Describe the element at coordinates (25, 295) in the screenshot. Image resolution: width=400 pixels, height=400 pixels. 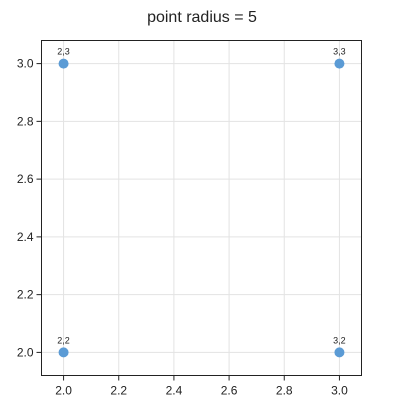
I see `y-tick-label: 2.2` at that location.